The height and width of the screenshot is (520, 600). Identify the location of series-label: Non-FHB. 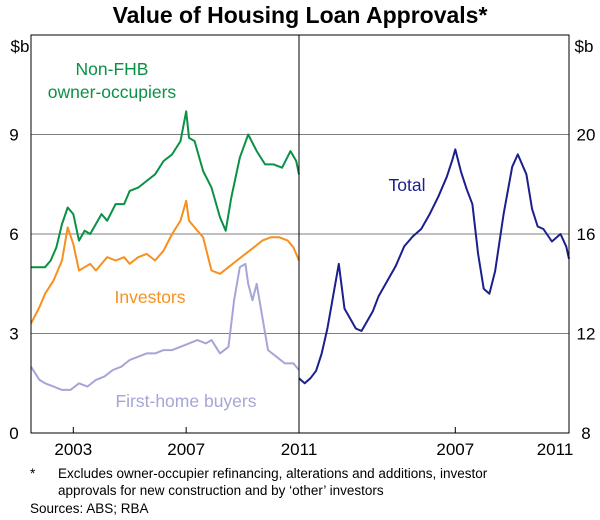
(112, 69).